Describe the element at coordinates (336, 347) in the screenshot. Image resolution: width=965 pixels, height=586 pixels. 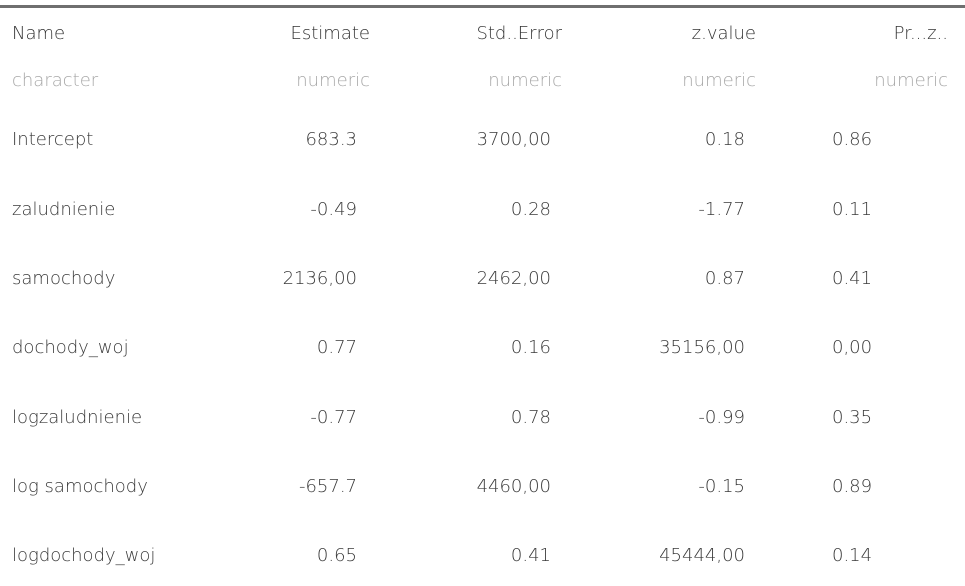
I see `cell-estimate: 0.77` at that location.